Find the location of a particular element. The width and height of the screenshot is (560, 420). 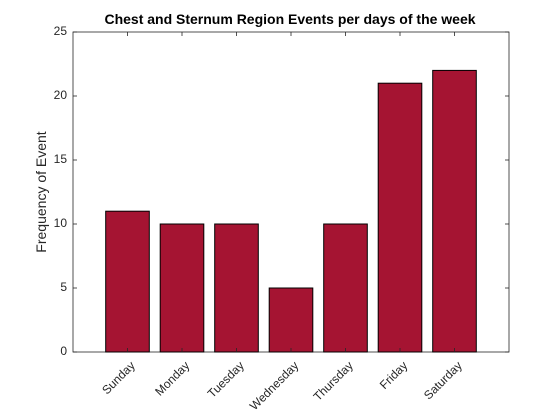

y-tick-label: 15 is located at coordinates (61, 159).